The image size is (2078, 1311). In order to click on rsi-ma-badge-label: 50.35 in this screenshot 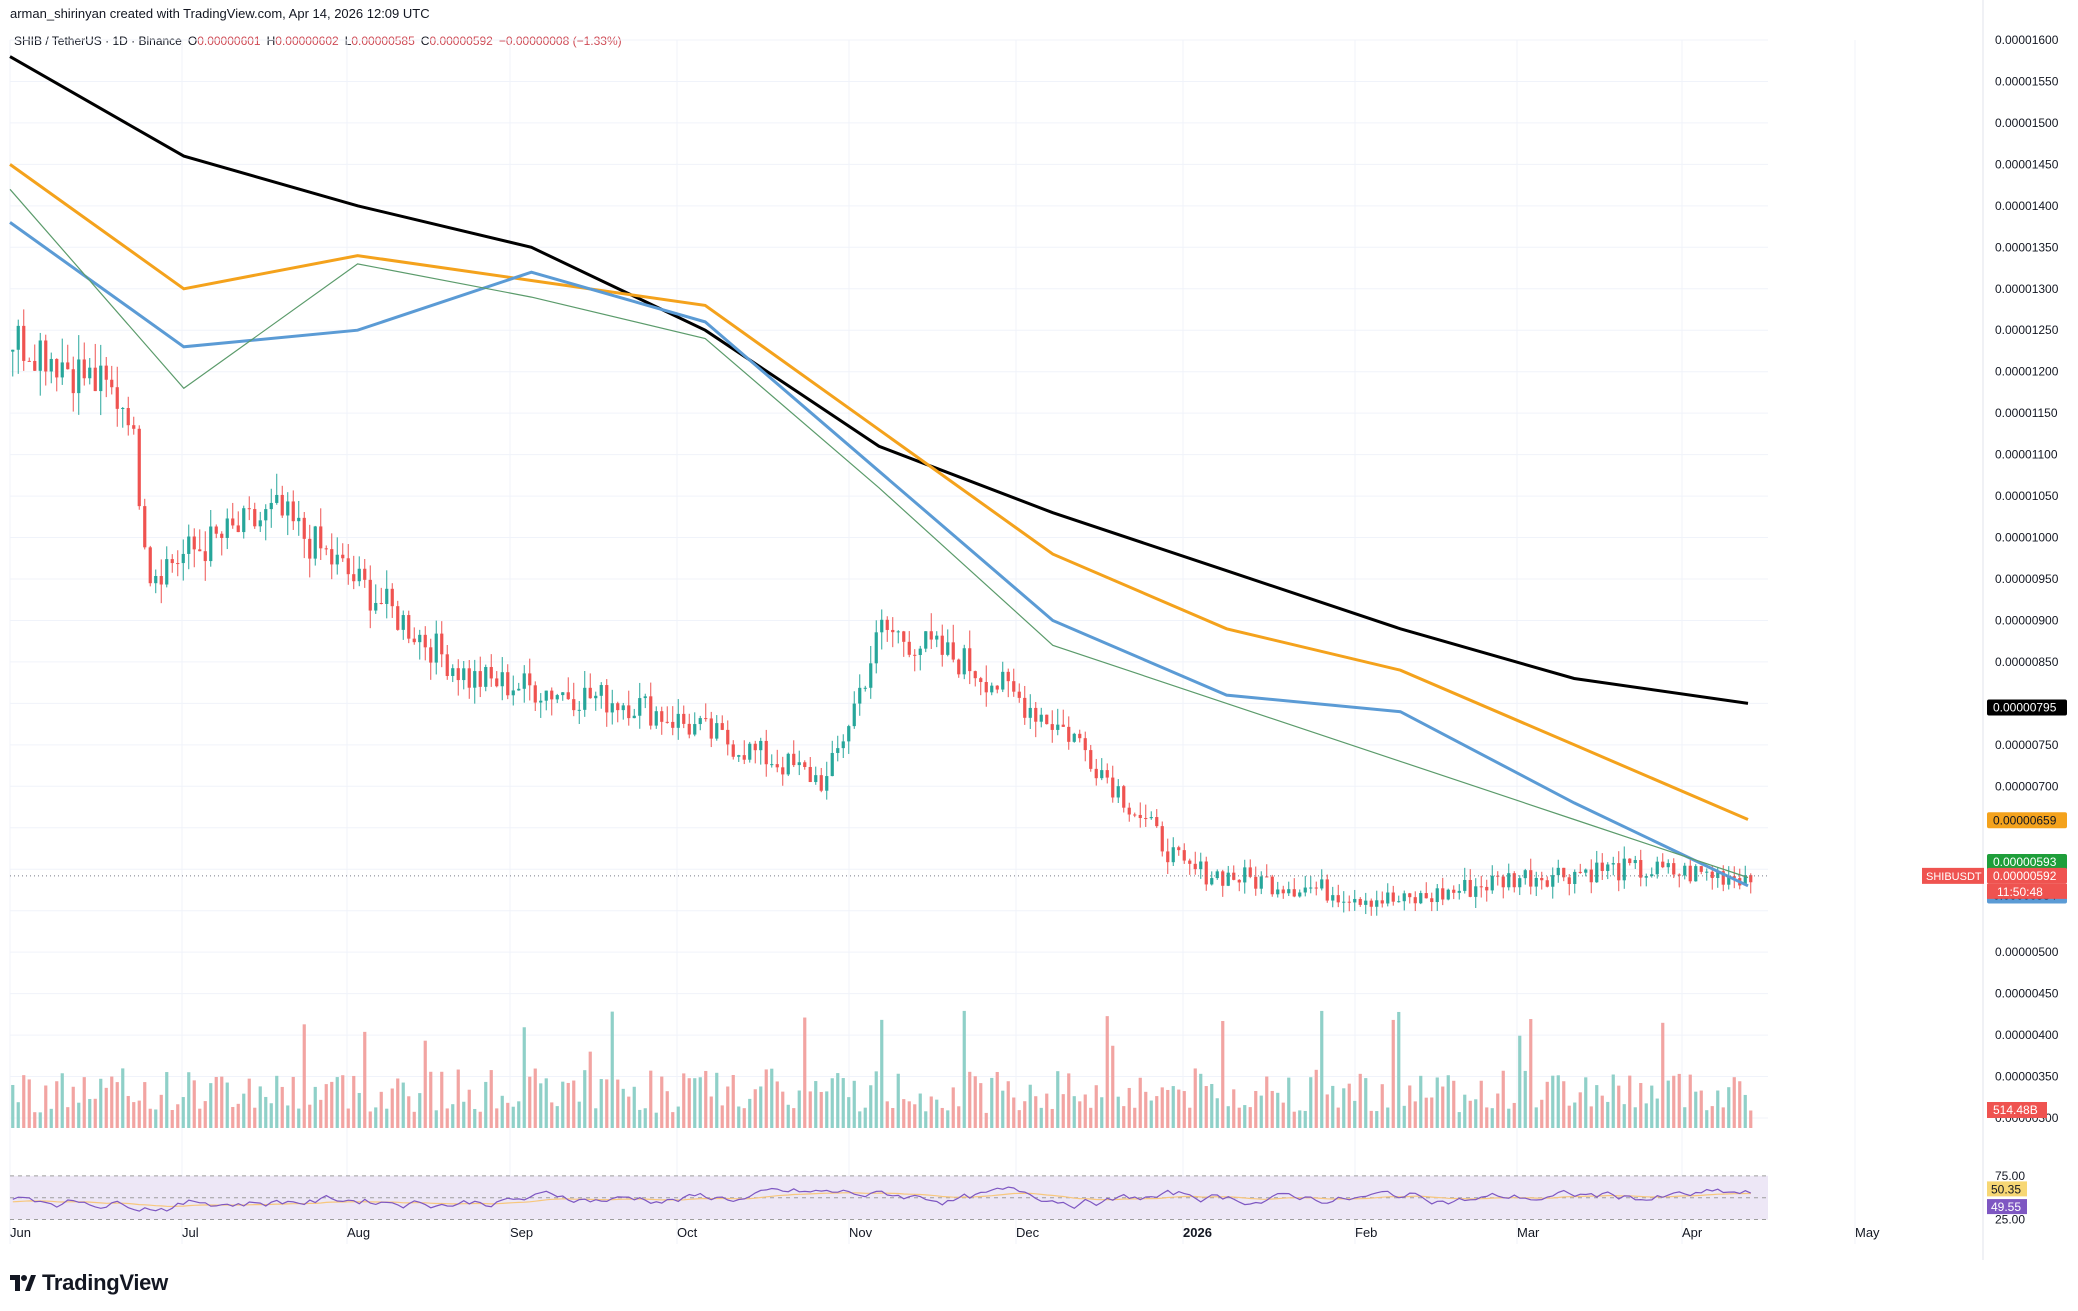, I will do `click(2006, 1189)`.